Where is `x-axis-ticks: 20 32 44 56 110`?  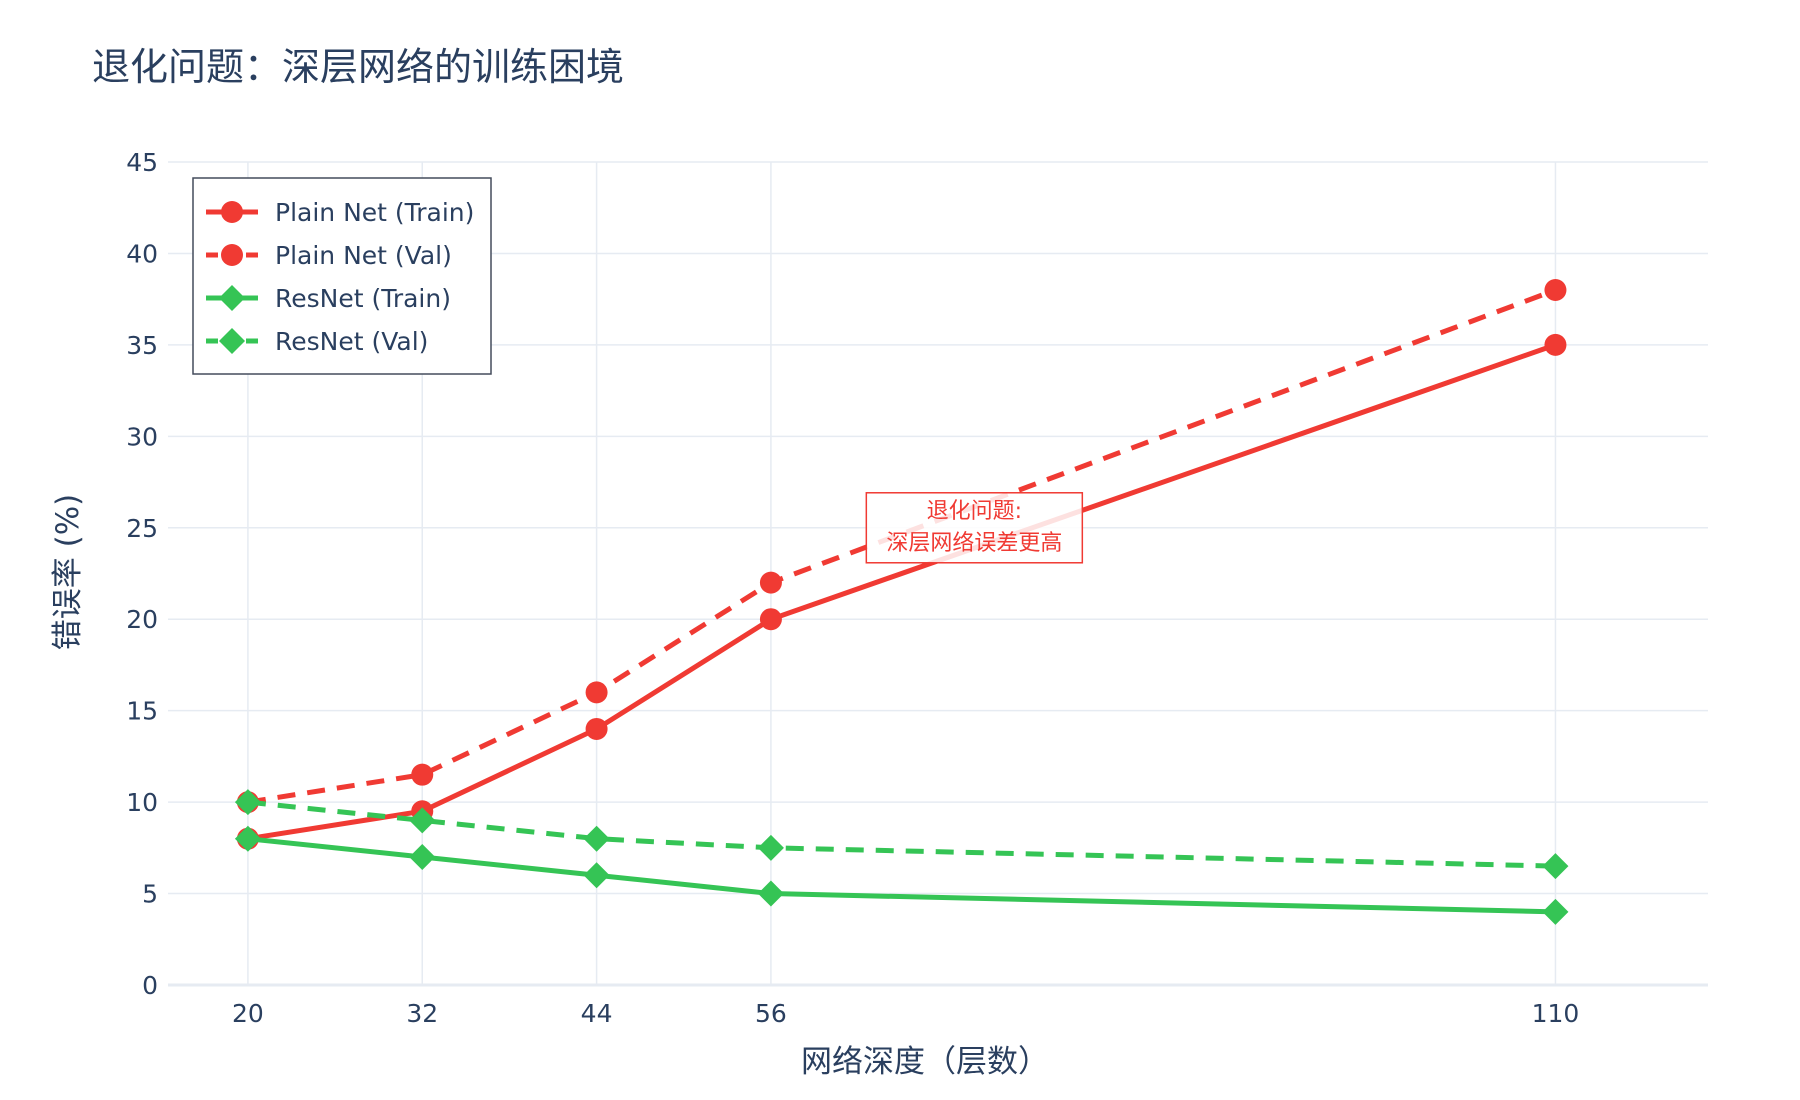
x-axis-ticks: 20 32 44 56 110 is located at coordinates (905, 1013).